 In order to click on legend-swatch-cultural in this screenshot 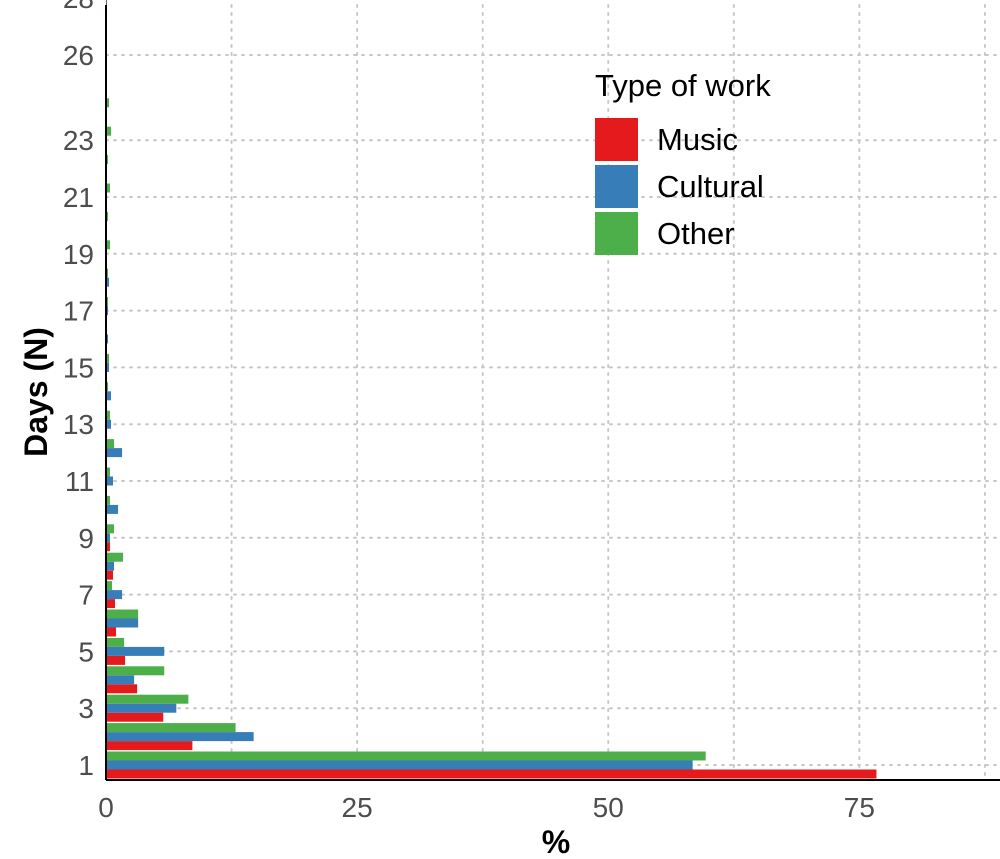, I will do `click(616, 186)`.